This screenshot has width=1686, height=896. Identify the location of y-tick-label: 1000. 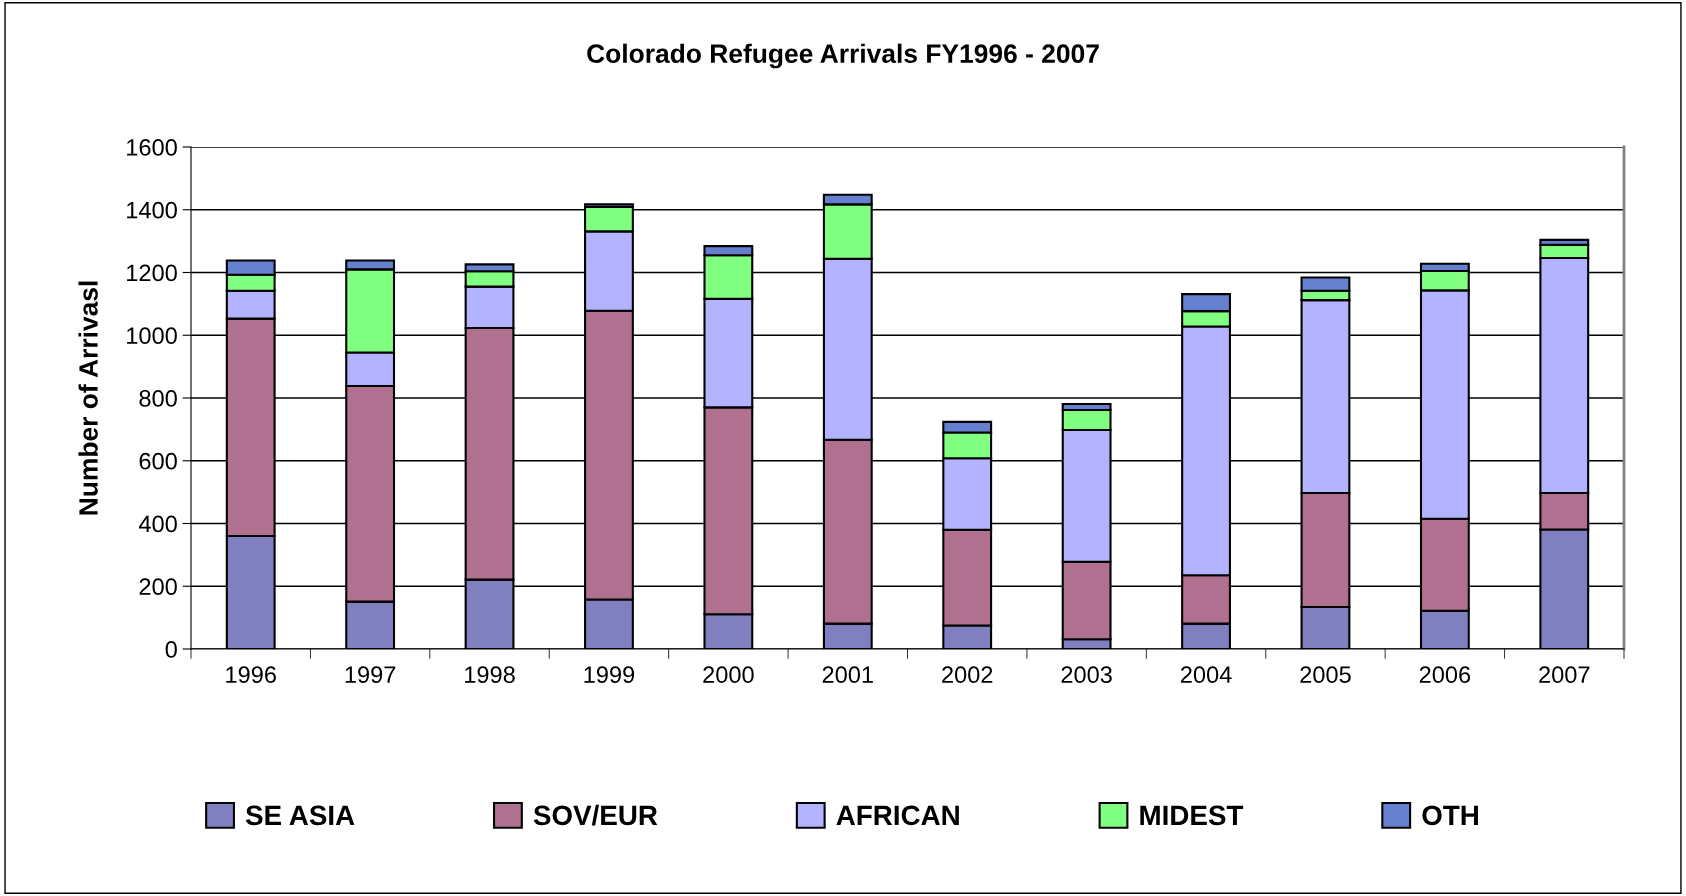
(152, 336).